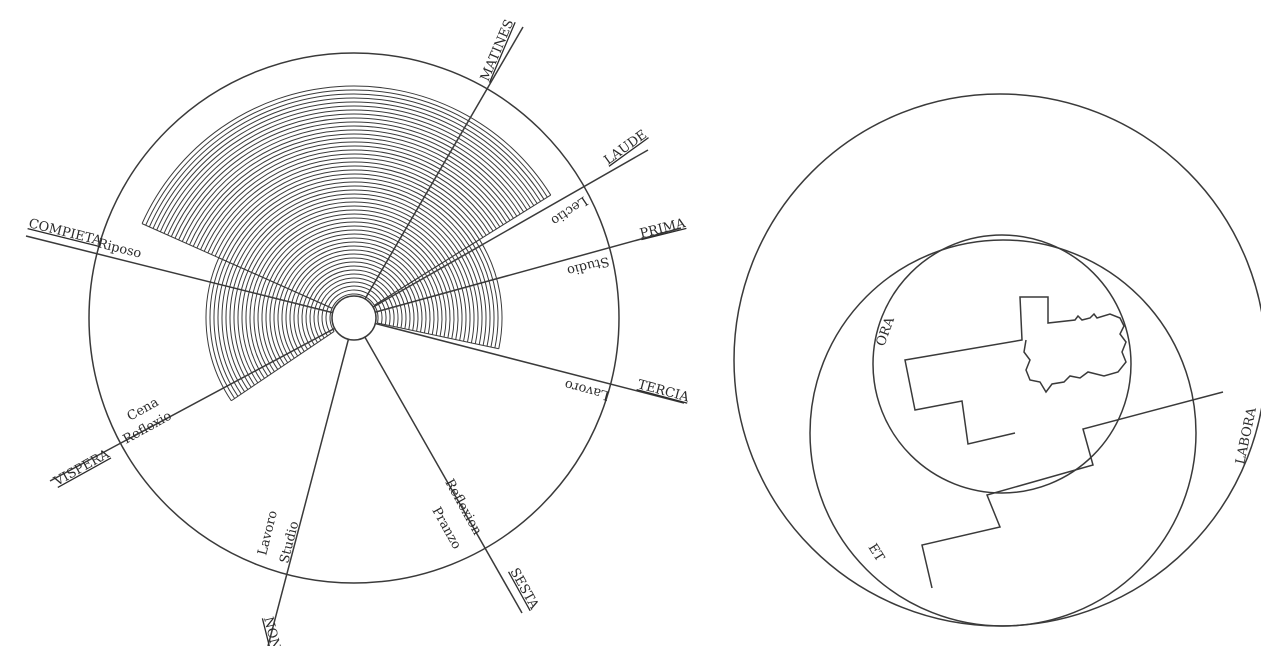 The height and width of the screenshot is (646, 1261). What do you see at coordinates (82, 468) in the screenshot?
I see `hour-label-vispera: VISPERA` at bounding box center [82, 468].